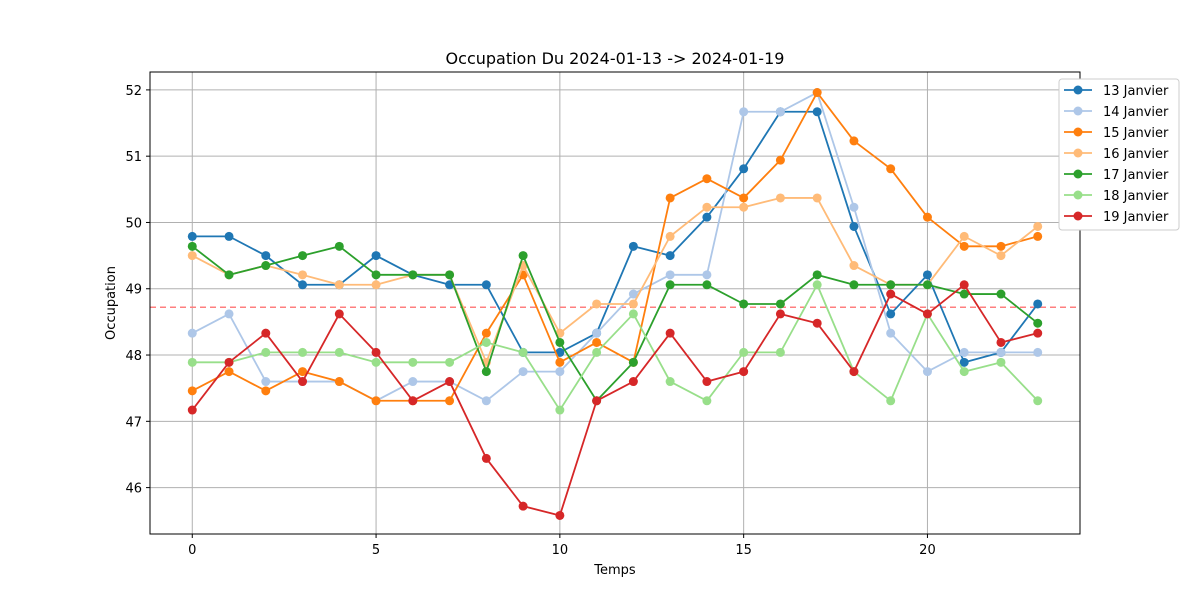 The width and height of the screenshot is (1200, 600). Describe the element at coordinates (1136, 133) in the screenshot. I see `legend-label: 15 Janvier` at that location.